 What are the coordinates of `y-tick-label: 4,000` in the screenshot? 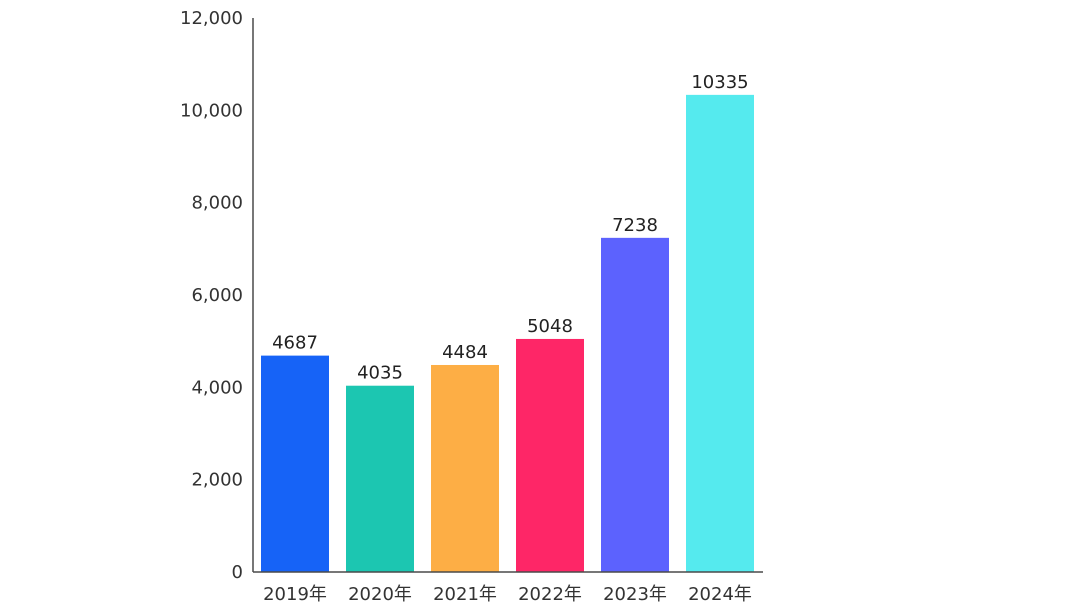 It's located at (217, 387).